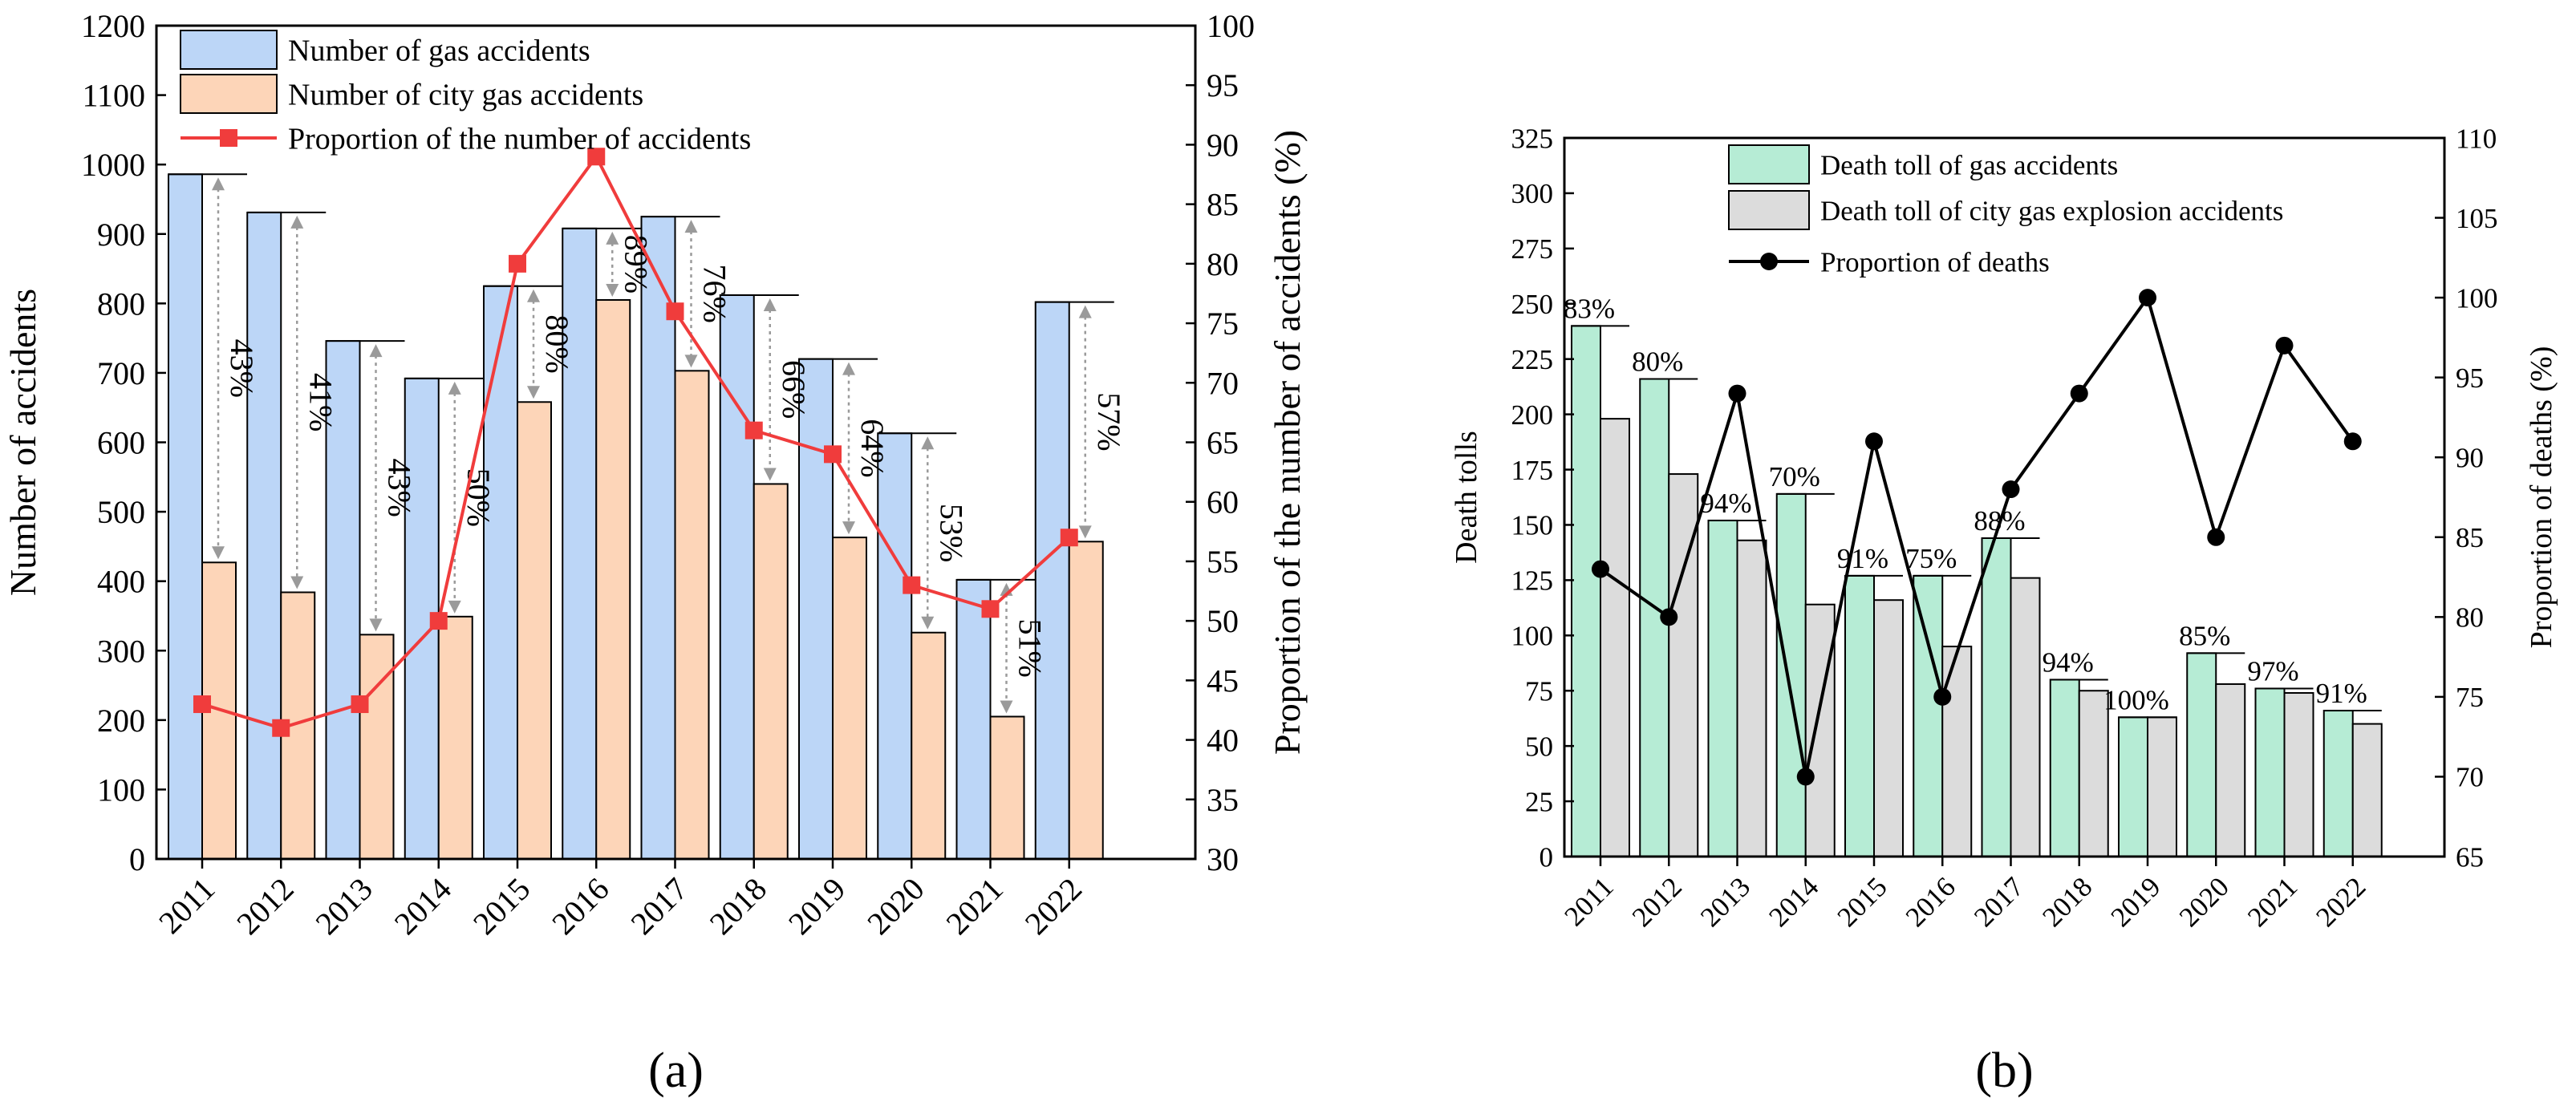 Image resolution: width=2576 pixels, height=1114 pixels. Describe the element at coordinates (1862, 558) in the screenshot. I see `death-ratio-label-2015: 91%` at that location.